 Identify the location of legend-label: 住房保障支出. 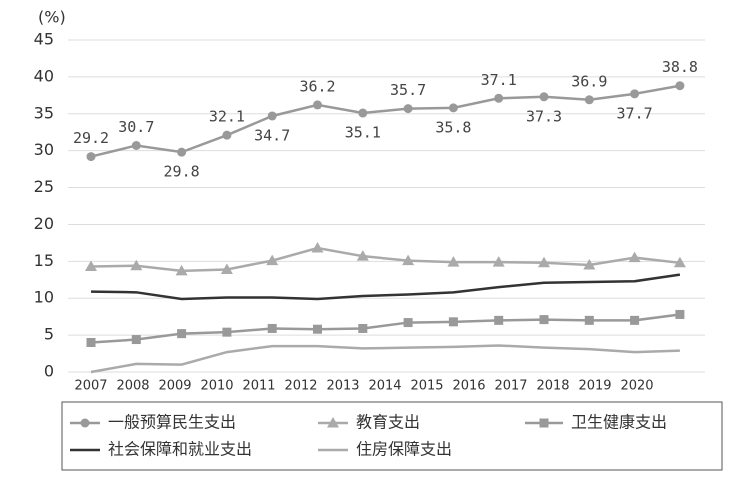
(404, 449).